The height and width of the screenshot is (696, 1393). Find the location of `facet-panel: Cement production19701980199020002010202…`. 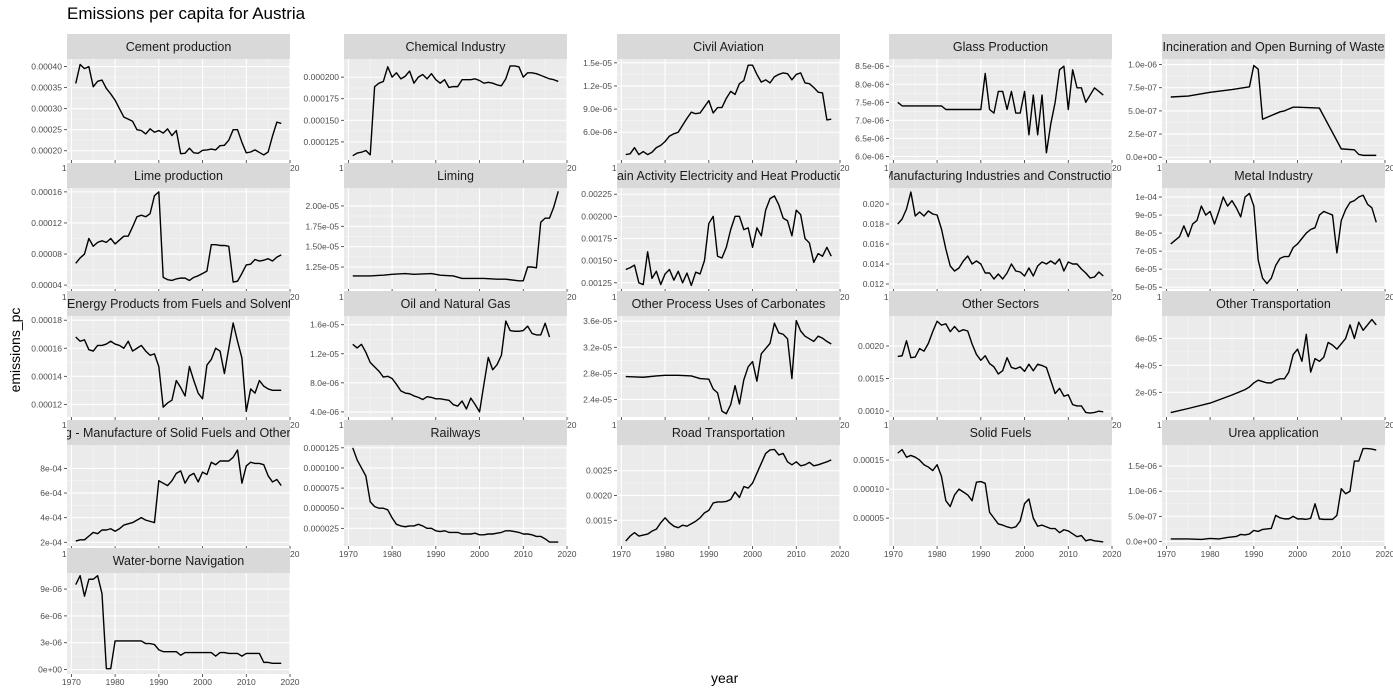

facet-panel: Cement production19701980199020002010202… is located at coordinates (165, 103).